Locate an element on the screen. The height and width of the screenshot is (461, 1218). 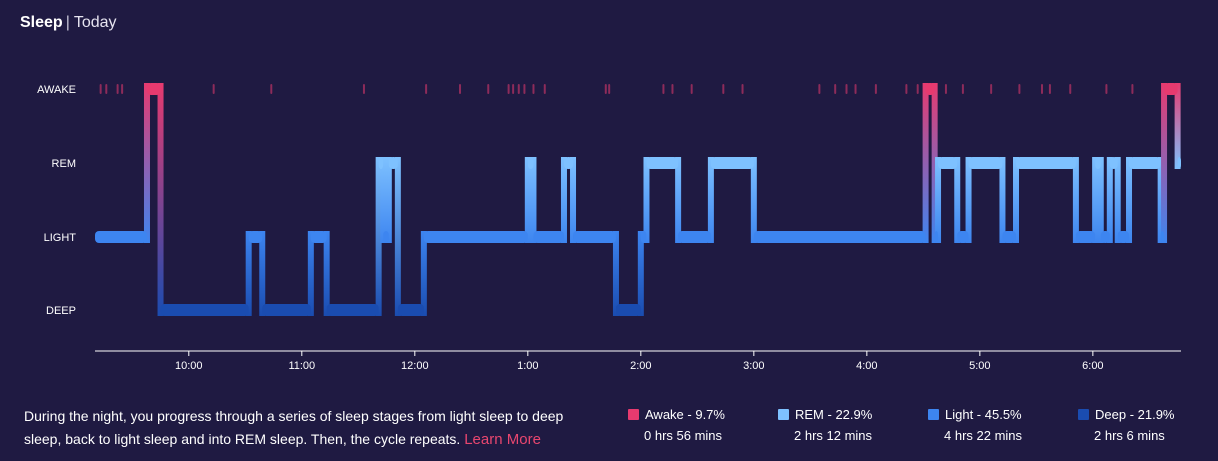
segment-awake is located at coordinates (930, 89).